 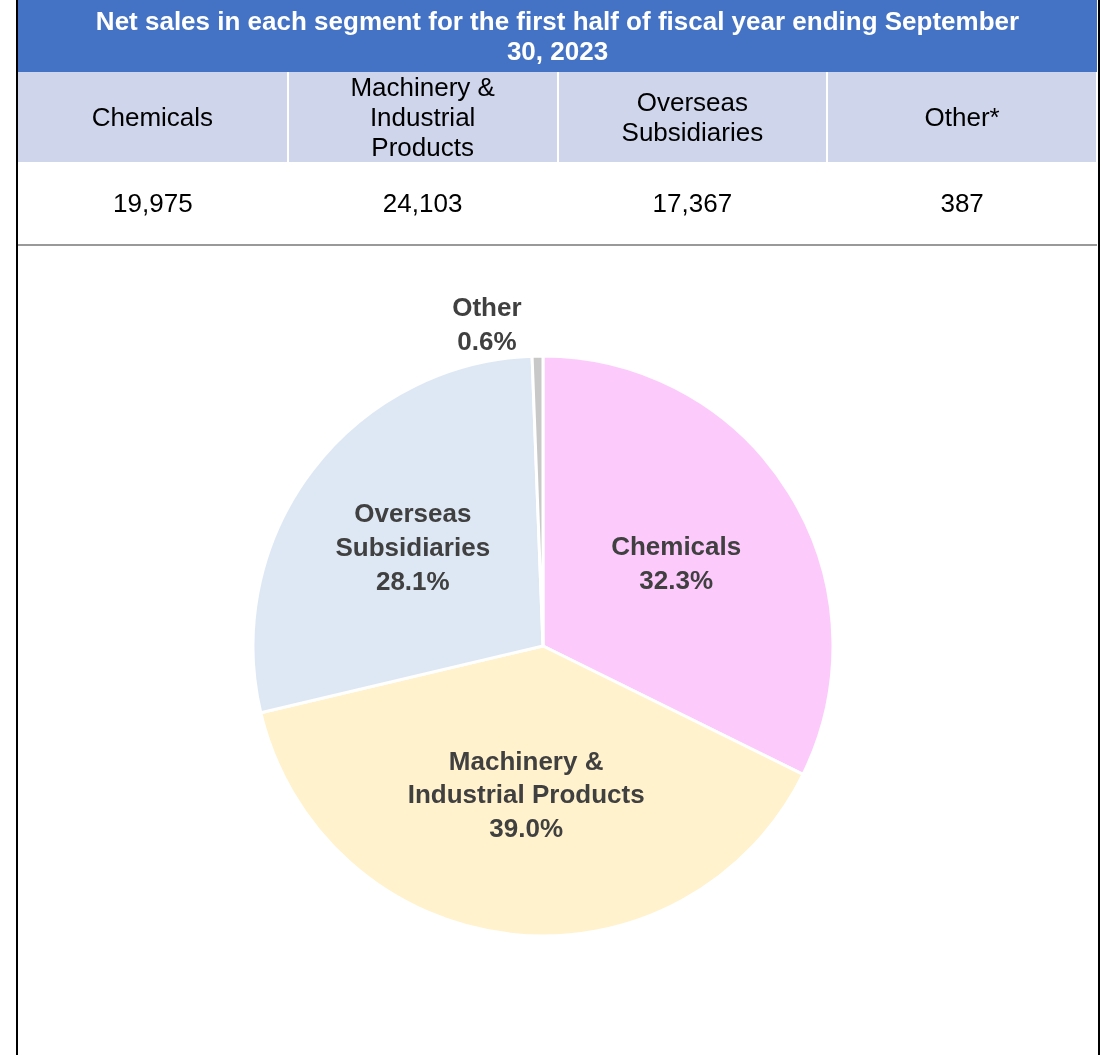 I want to click on slice-label: Machinery & Industrial Products, so click(x=526, y=777).